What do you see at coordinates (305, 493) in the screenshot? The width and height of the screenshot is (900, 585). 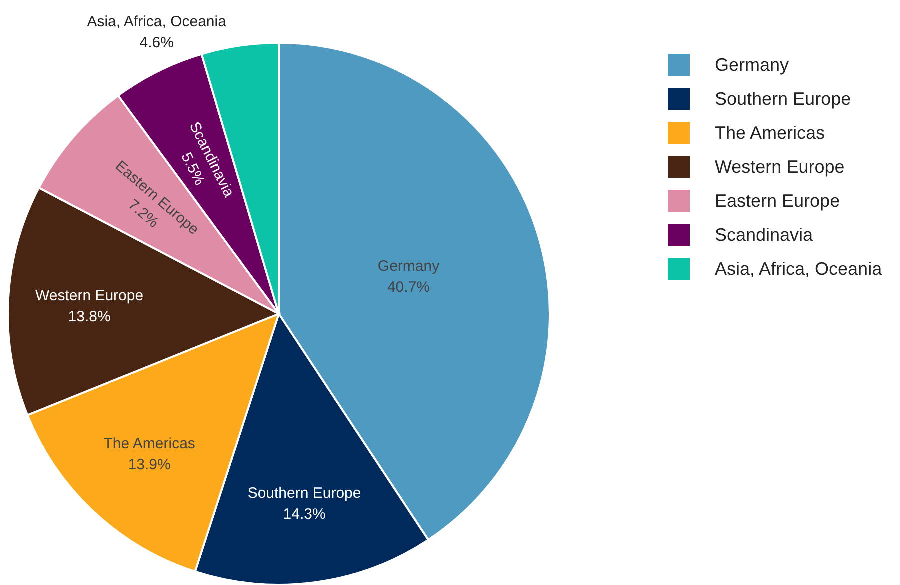 I see `slice-label: Southern Europe` at bounding box center [305, 493].